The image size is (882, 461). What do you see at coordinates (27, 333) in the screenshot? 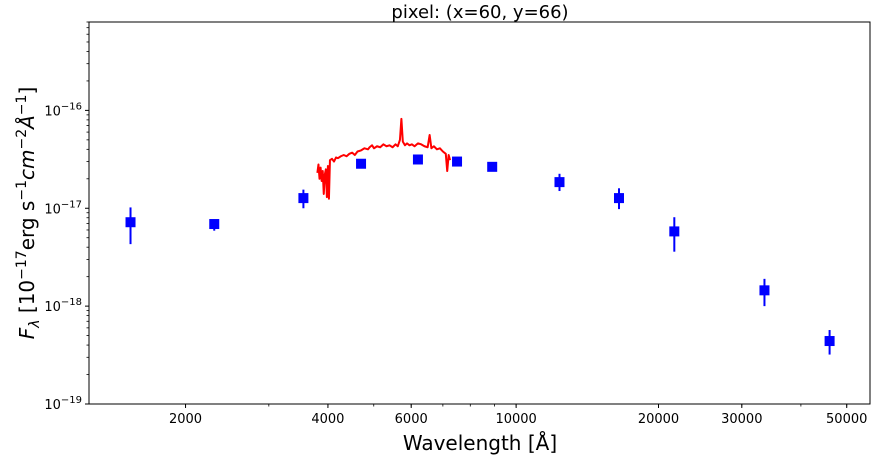
I see `y-label-symbol: F` at bounding box center [27, 333].